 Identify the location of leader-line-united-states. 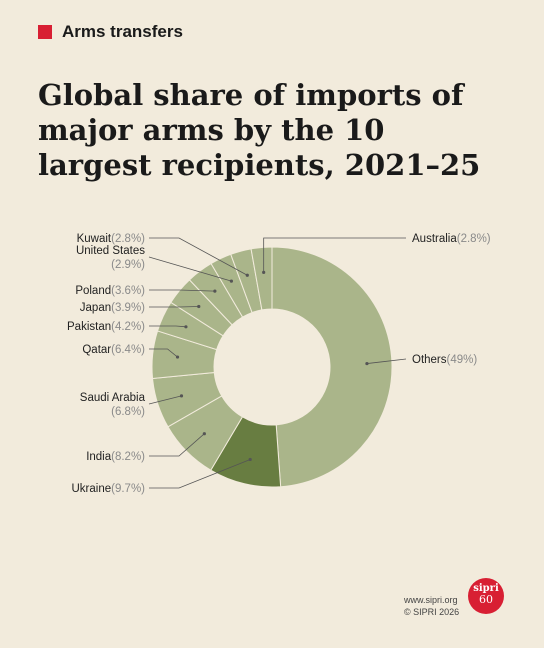
(190, 269).